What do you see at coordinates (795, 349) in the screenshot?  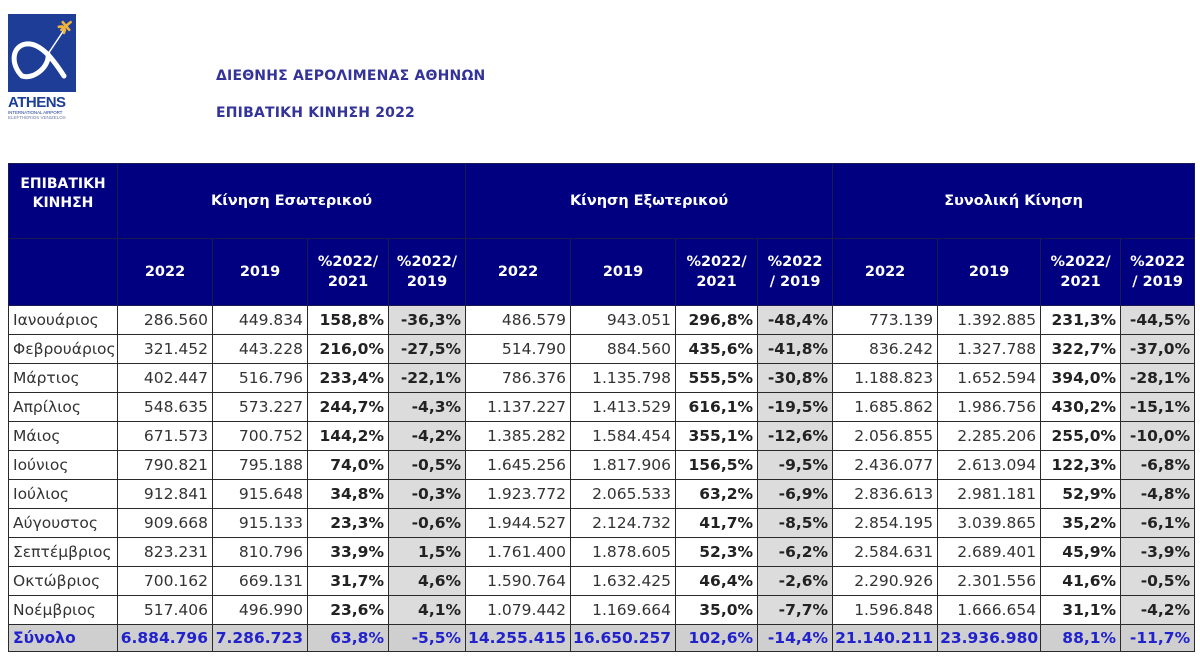 I see `cell-international-pct-2022-2019: -41,8%` at bounding box center [795, 349].